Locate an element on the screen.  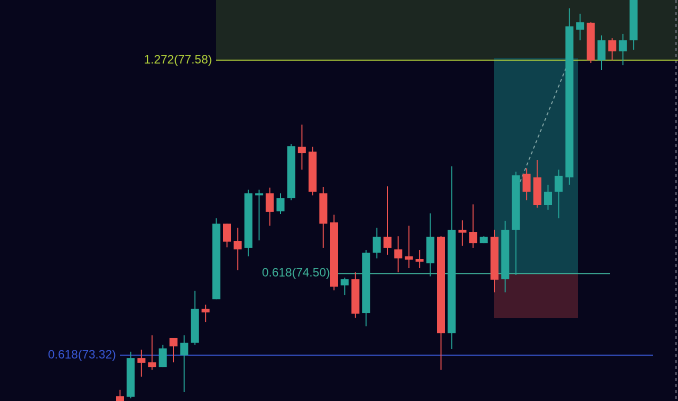
level-label: 0.618(73.32) is located at coordinates (82, 354).